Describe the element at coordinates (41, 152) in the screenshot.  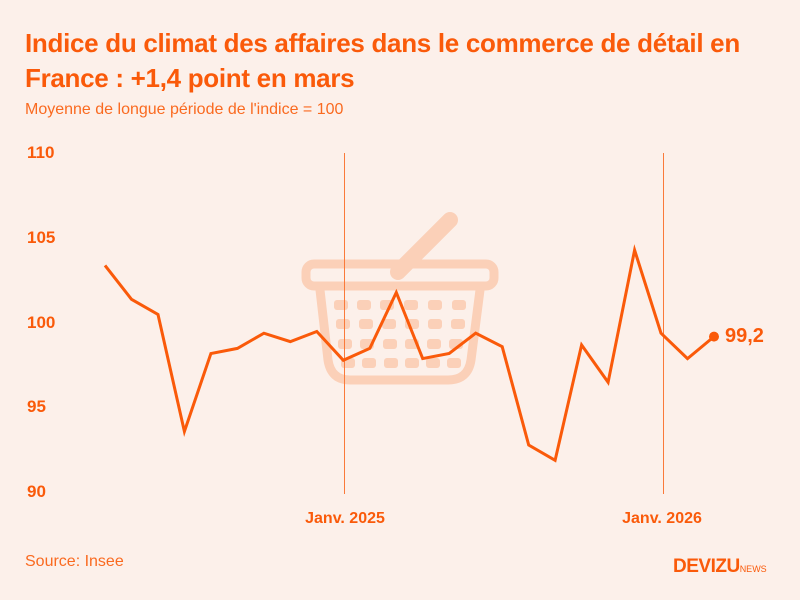
I see `y-tick-110: 110` at that location.